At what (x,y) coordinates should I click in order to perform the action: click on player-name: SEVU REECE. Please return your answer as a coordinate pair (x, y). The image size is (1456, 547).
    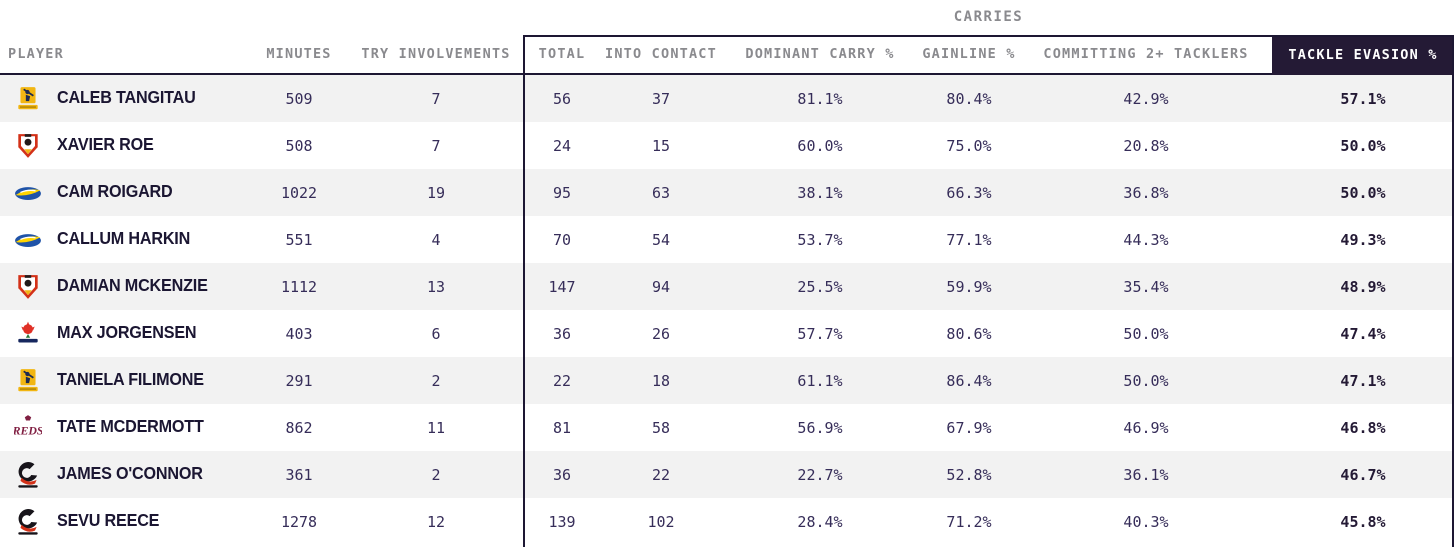
    Looking at the image, I should click on (108, 521).